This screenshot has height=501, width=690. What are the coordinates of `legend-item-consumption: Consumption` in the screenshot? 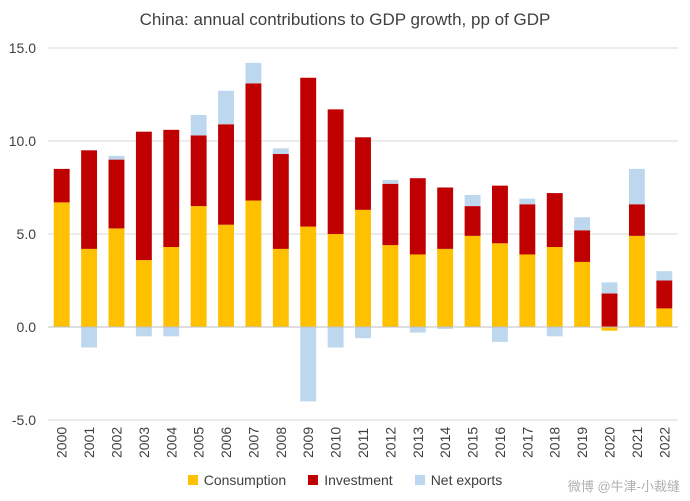 It's located at (237, 480).